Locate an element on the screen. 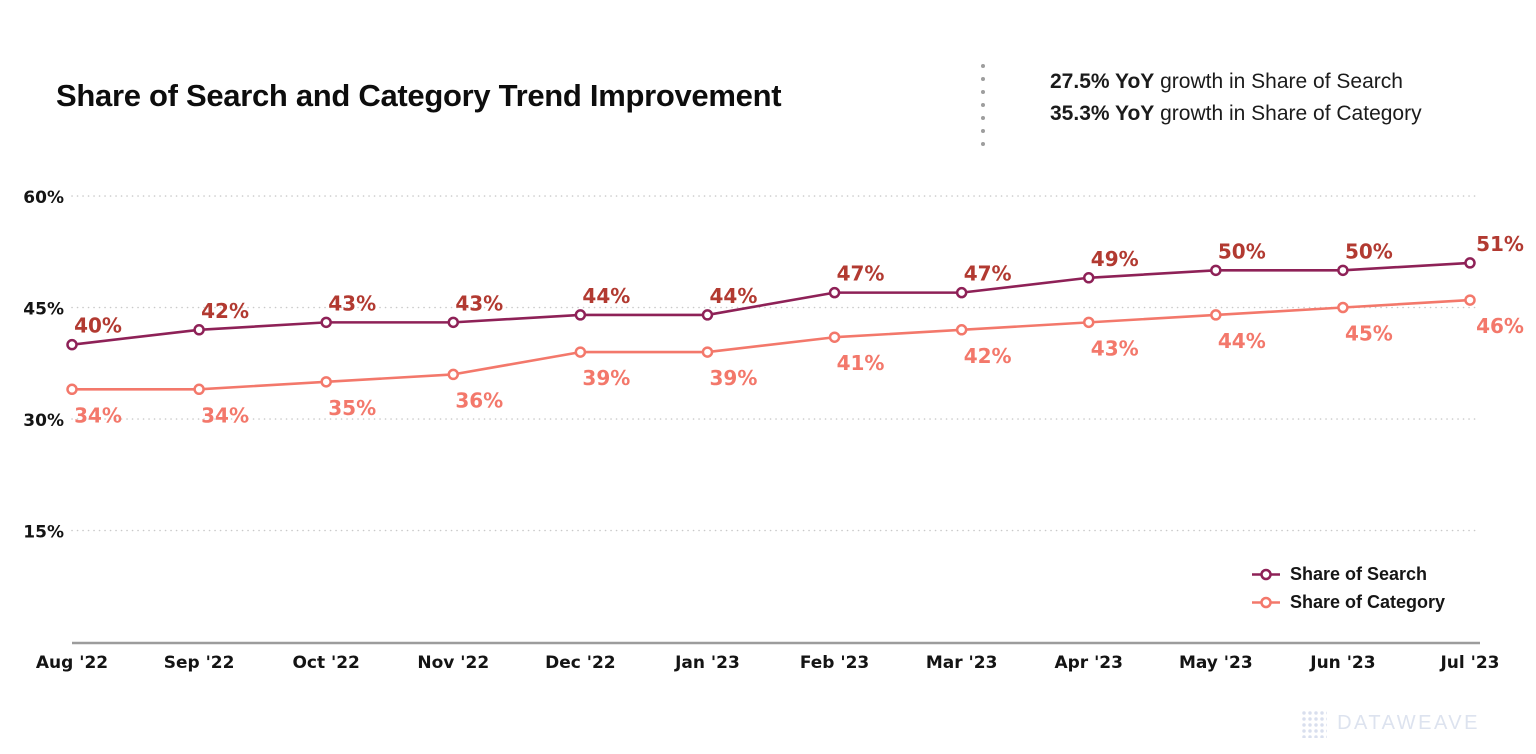 The width and height of the screenshot is (1536, 754). watermark-text: DATAWEAVE is located at coordinates (1408, 723).